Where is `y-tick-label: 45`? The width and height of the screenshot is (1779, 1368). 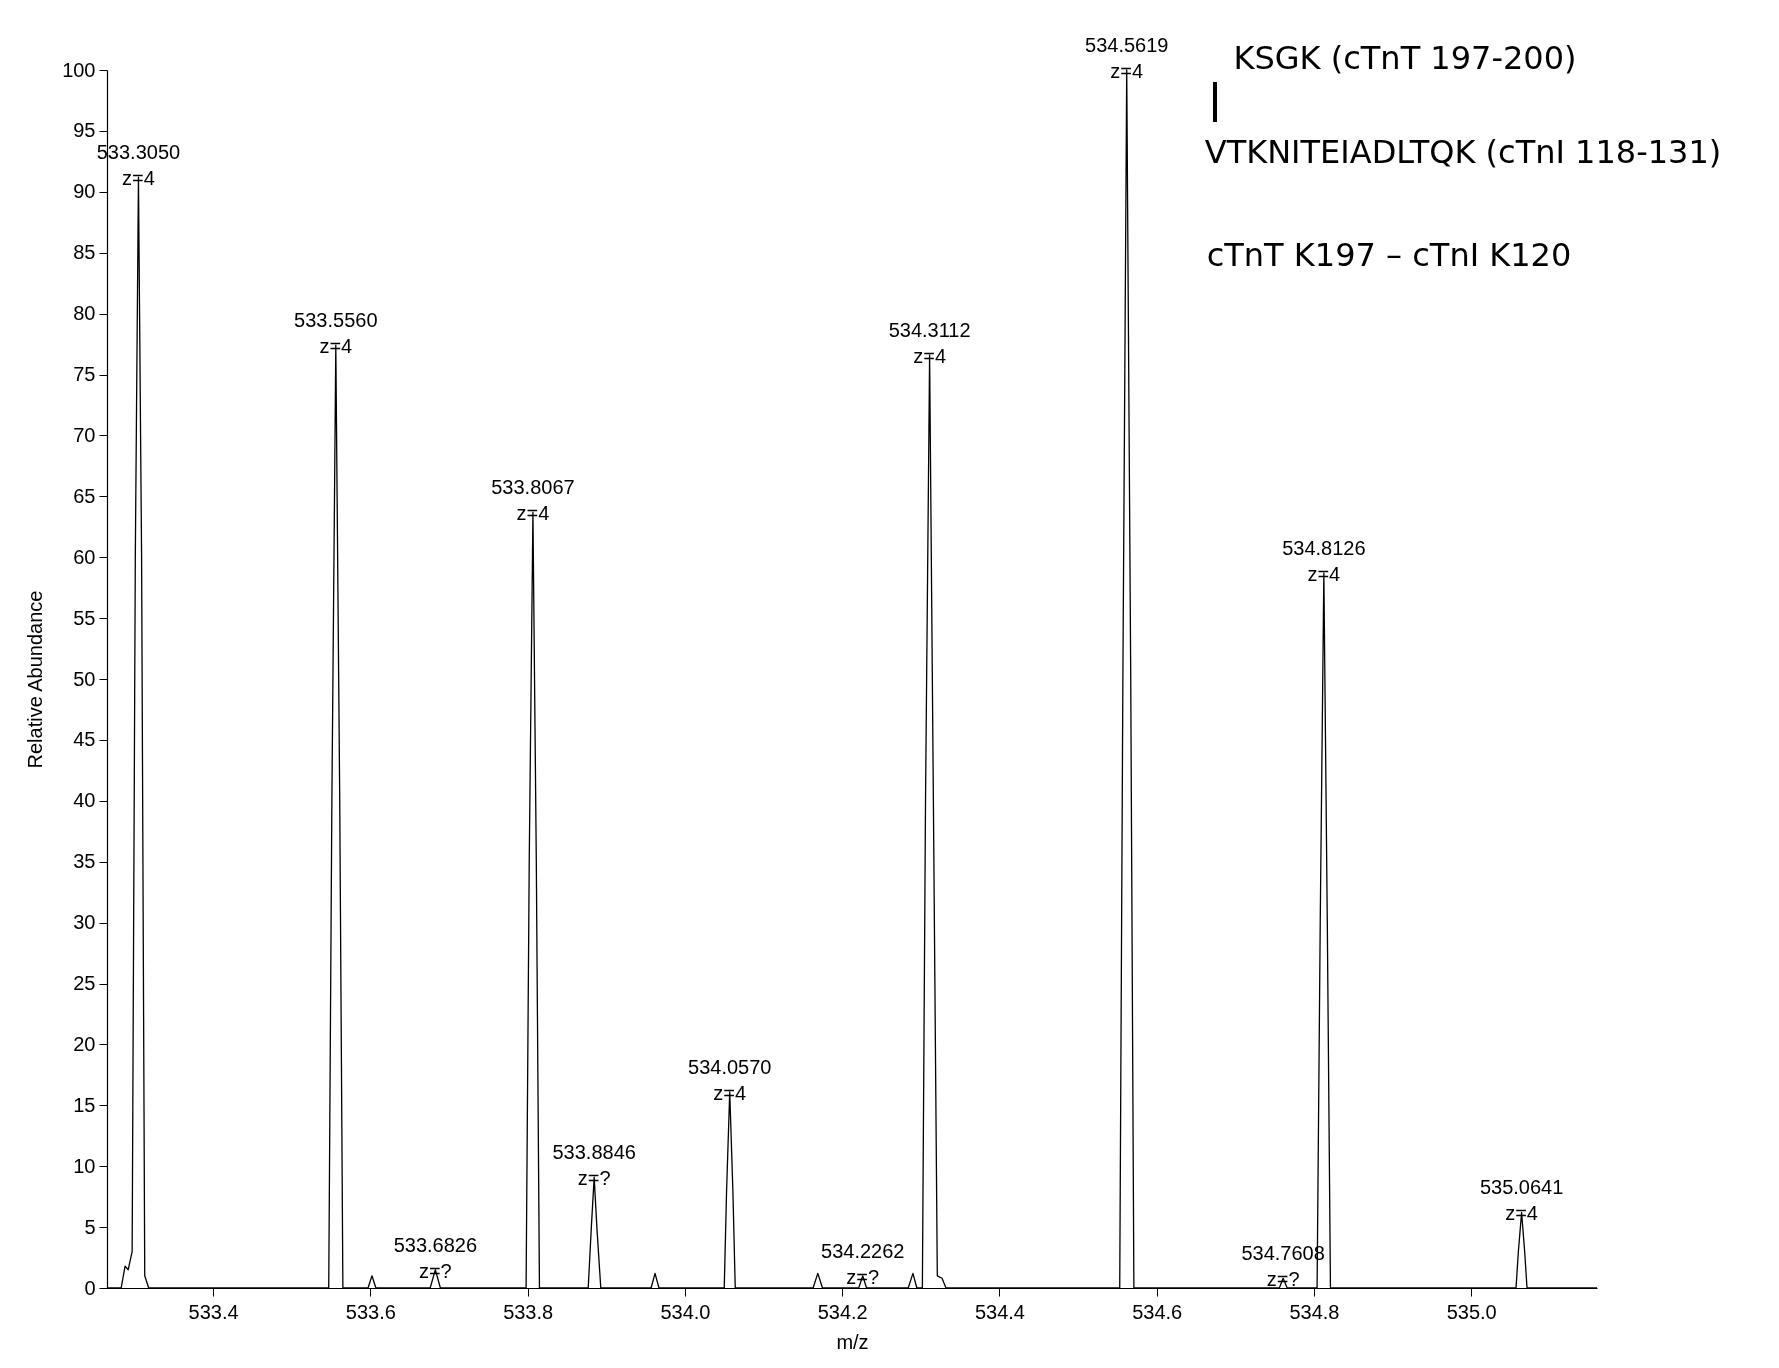 y-tick-label: 45 is located at coordinates (84, 739).